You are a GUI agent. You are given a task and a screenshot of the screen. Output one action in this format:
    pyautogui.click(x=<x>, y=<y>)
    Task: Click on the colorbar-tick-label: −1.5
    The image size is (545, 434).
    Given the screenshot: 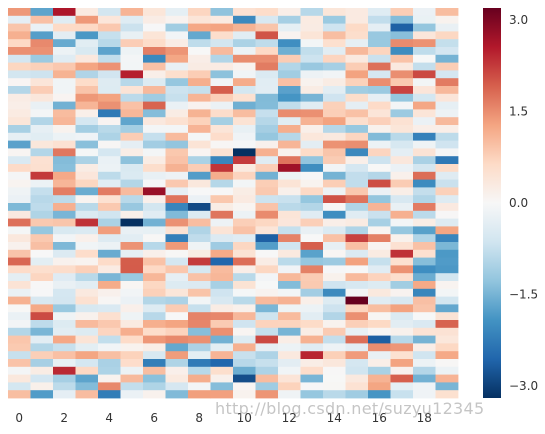 What is the action you would take?
    pyautogui.click(x=523, y=294)
    